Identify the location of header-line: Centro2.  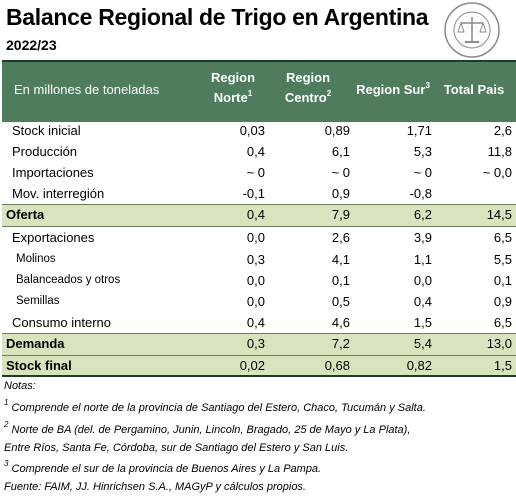
(308, 98).